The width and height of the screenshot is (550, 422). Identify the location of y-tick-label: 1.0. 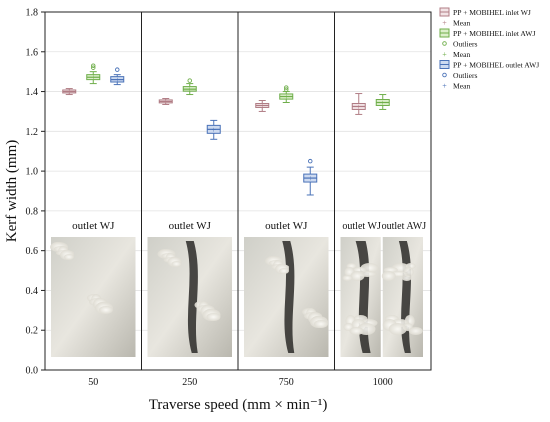
(32, 172).